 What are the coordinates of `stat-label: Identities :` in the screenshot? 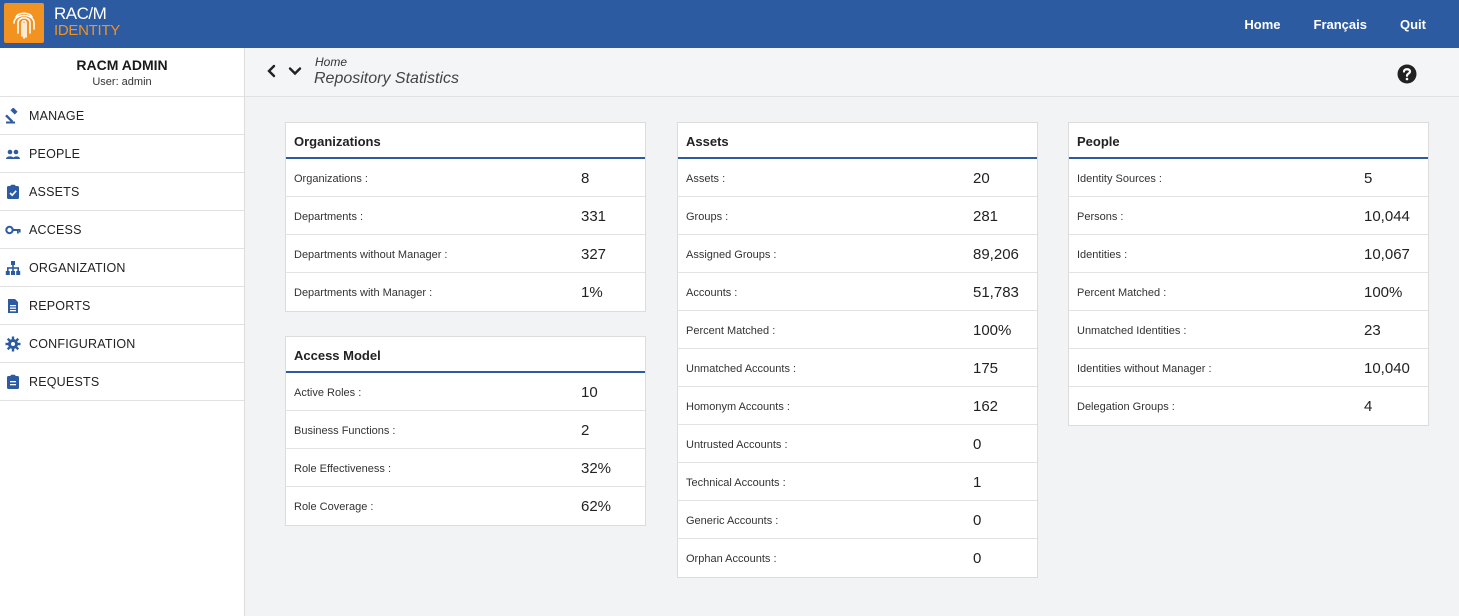 It's located at (1102, 255).